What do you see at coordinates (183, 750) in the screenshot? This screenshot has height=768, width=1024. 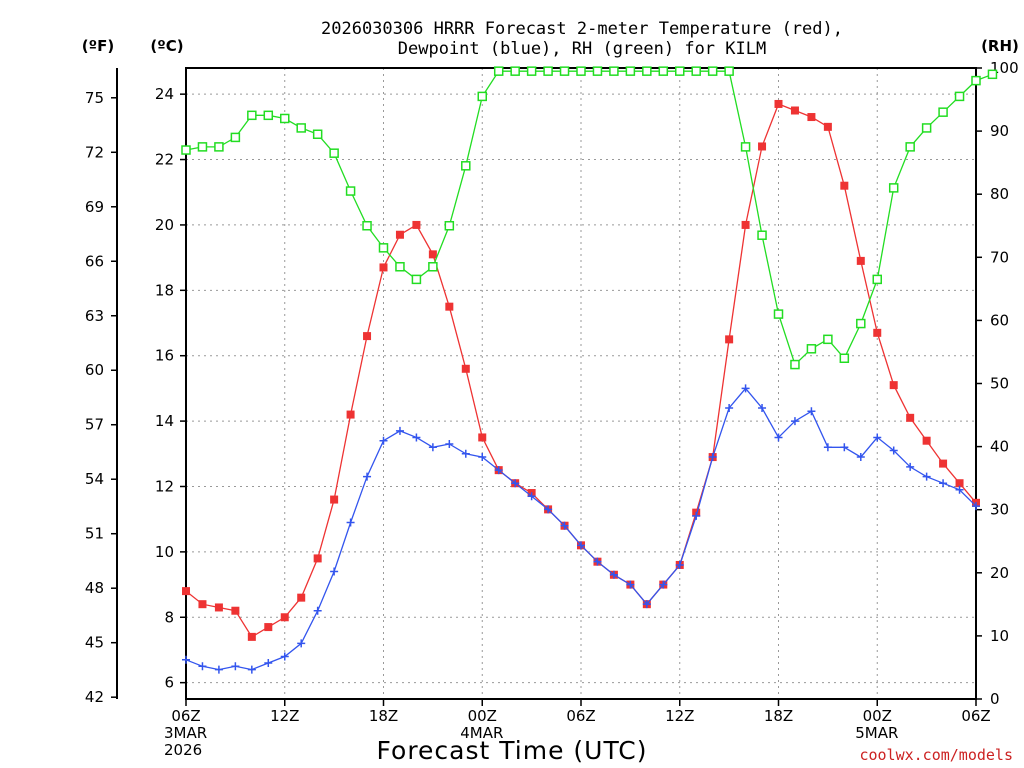 I see `date-label: 2026` at bounding box center [183, 750].